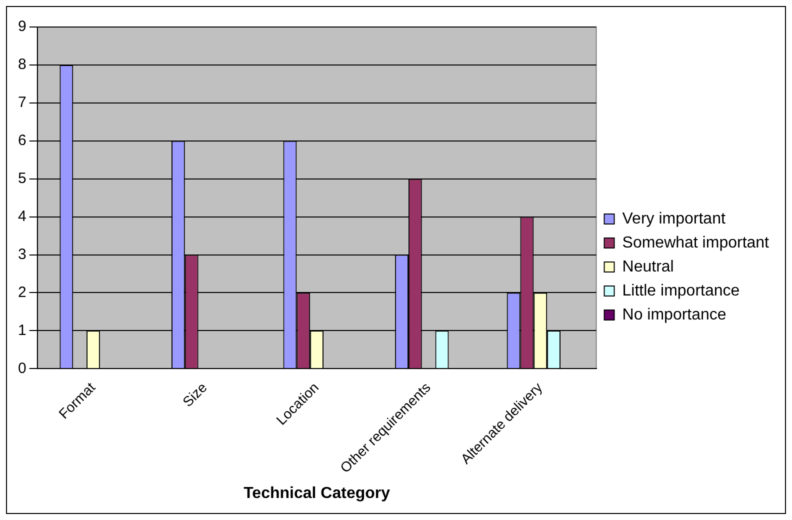 The height and width of the screenshot is (520, 792). I want to click on y-tick-label: 4, so click(22, 216).